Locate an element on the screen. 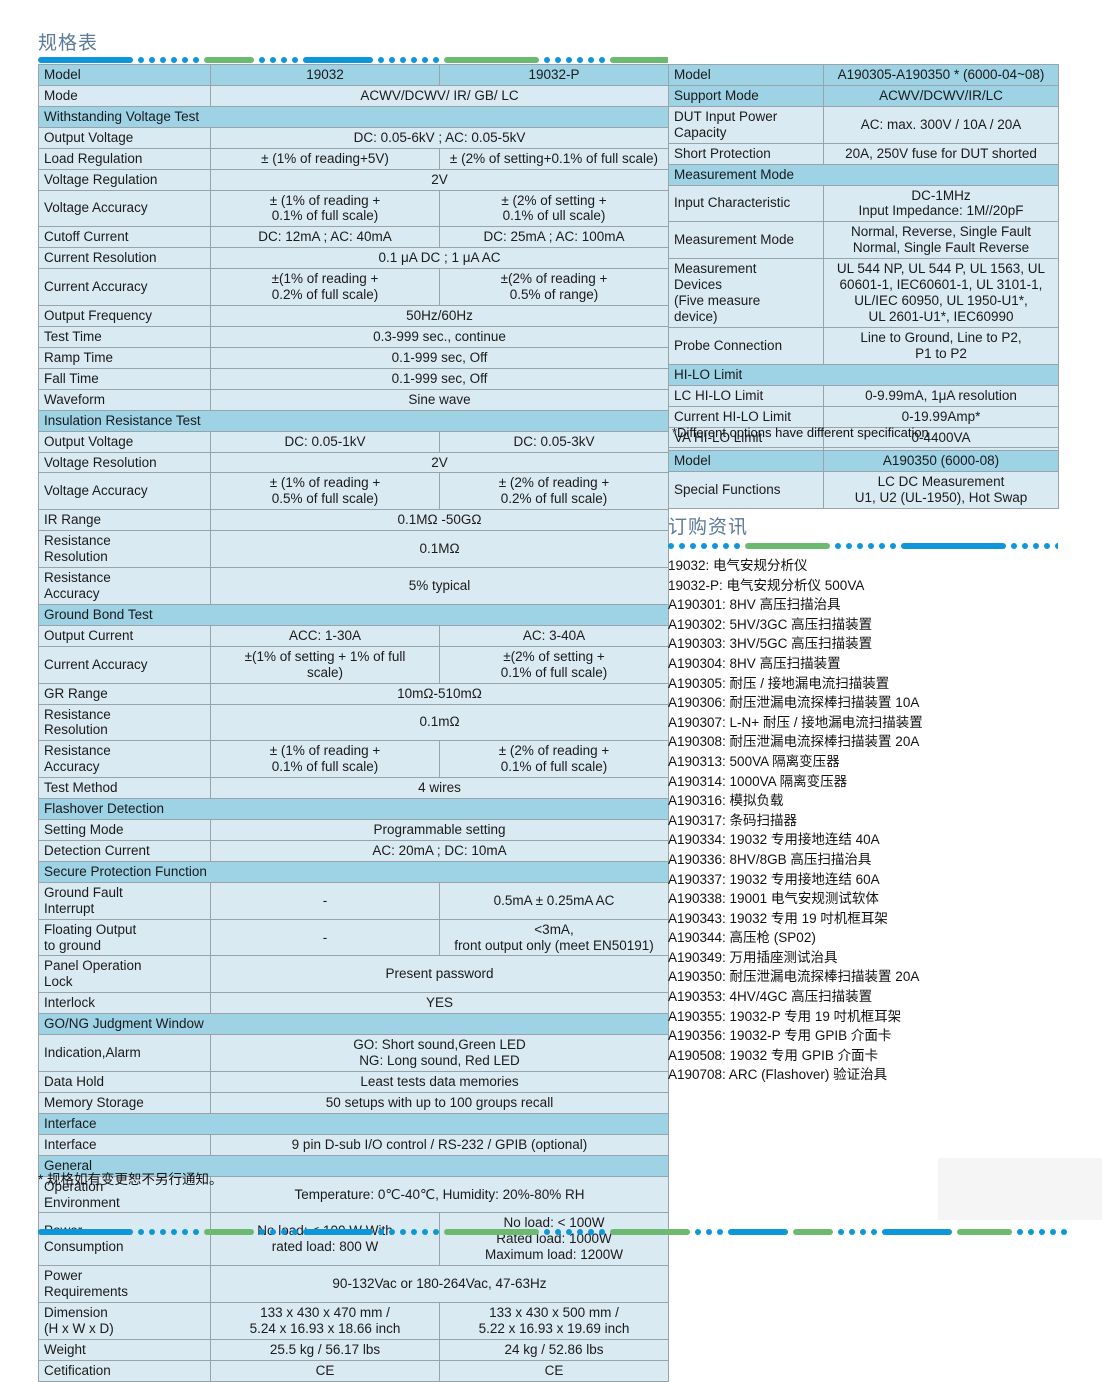 The image size is (1102, 1382). row-label: Detection Current is located at coordinates (124, 850).